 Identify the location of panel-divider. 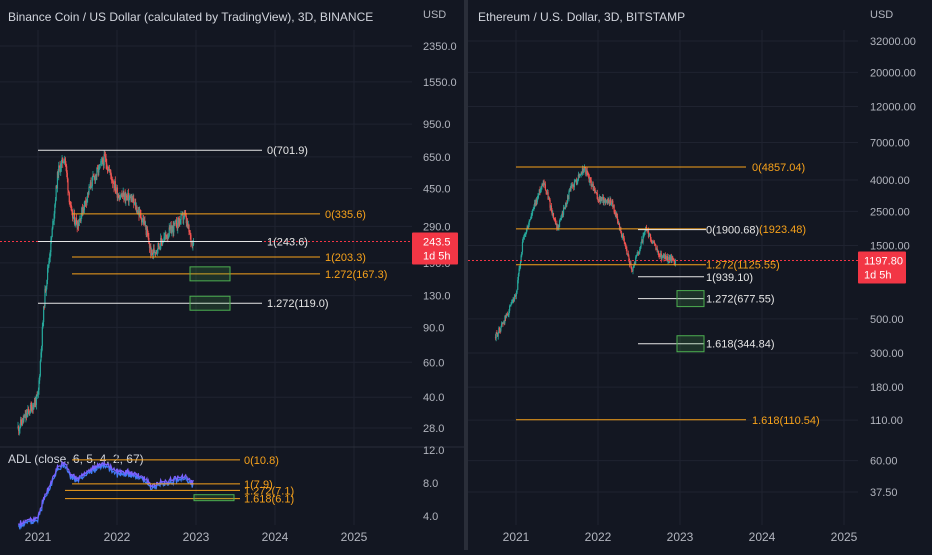
(466, 275).